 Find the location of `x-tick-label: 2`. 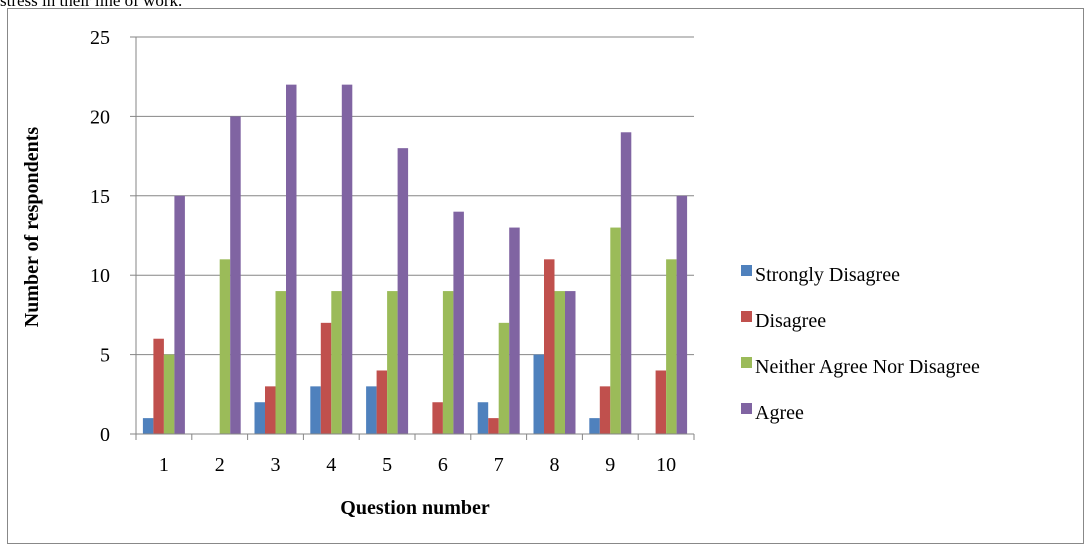

x-tick-label: 2 is located at coordinates (220, 465).